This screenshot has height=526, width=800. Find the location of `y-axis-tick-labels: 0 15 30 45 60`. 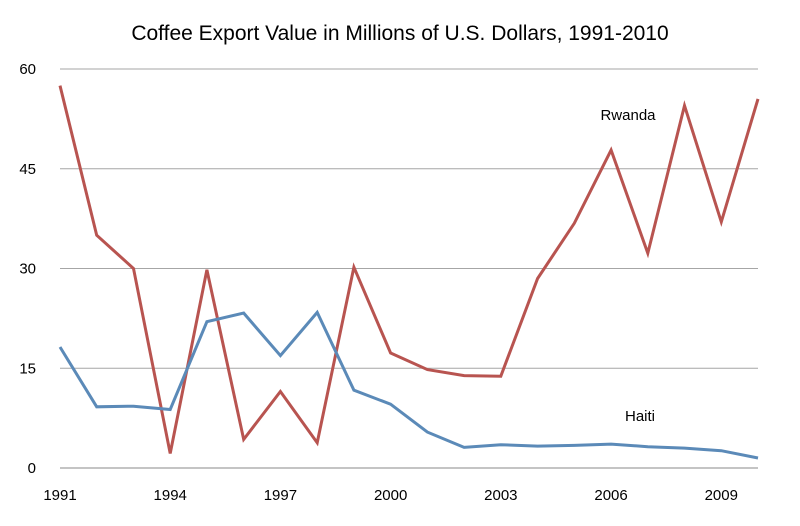

y-axis-tick-labels: 0 15 30 45 60 is located at coordinates (27, 269).